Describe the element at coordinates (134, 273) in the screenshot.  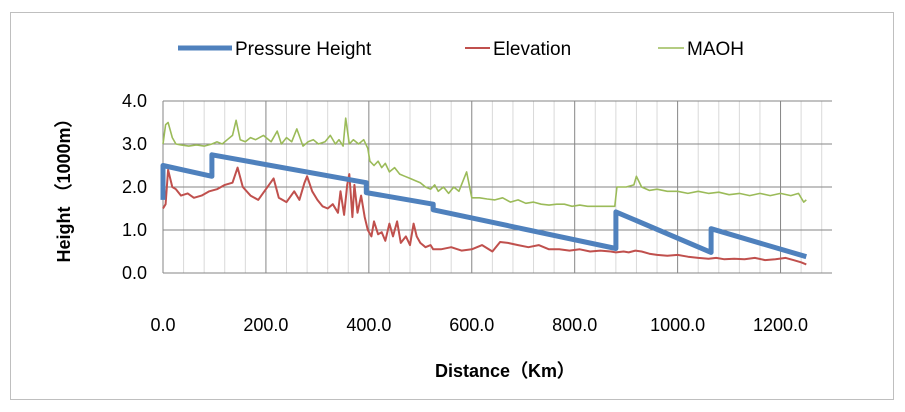
I see `y-tick-label: 0.0` at that location.